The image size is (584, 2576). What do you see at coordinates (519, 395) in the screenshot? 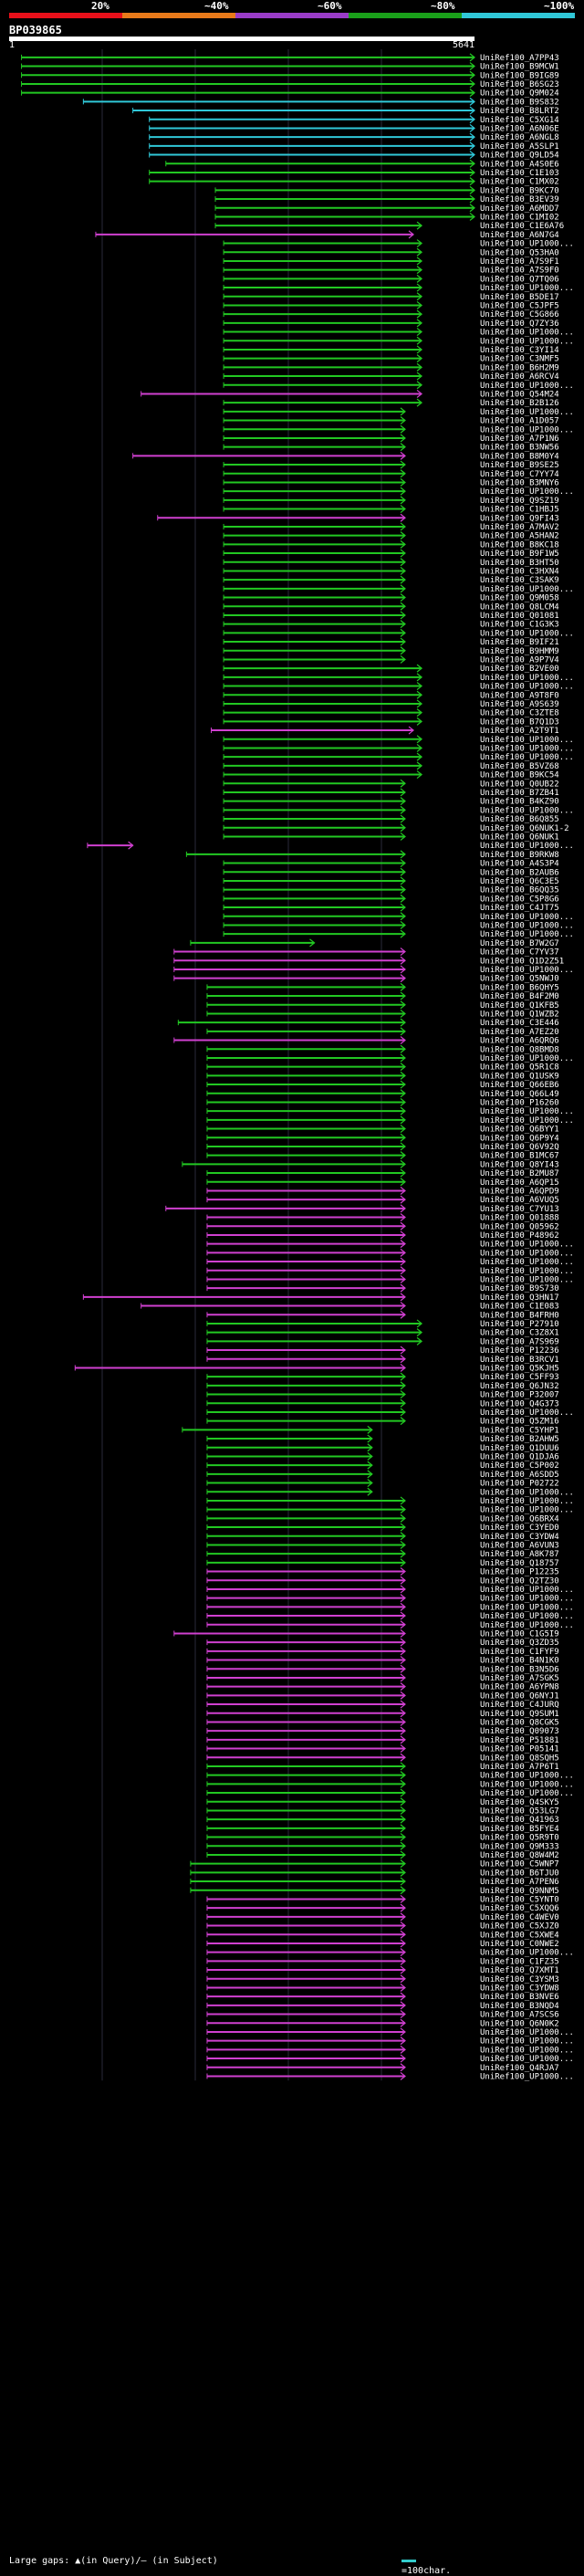
I see `hit-label: UniRef100_Q54M24` at bounding box center [519, 395].